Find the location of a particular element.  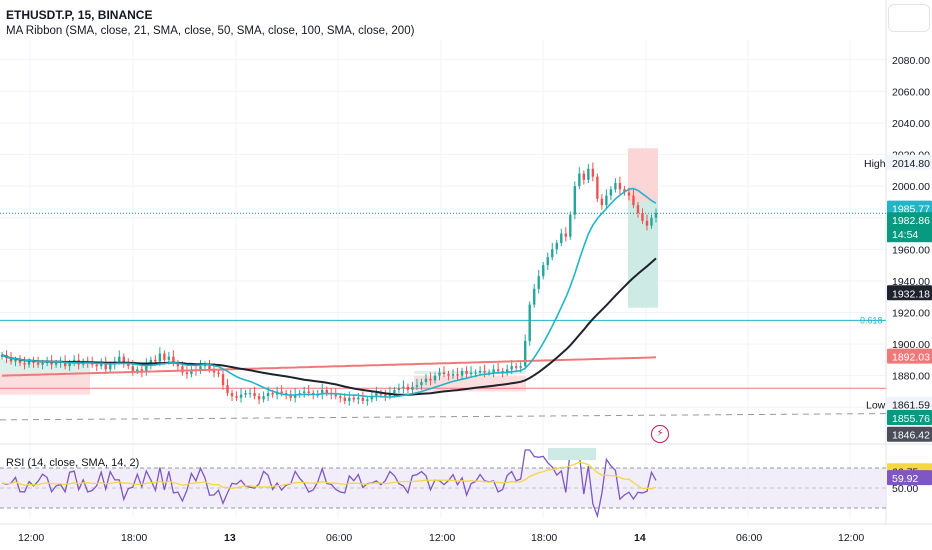

low-value-badge-bg is located at coordinates (909, 404).